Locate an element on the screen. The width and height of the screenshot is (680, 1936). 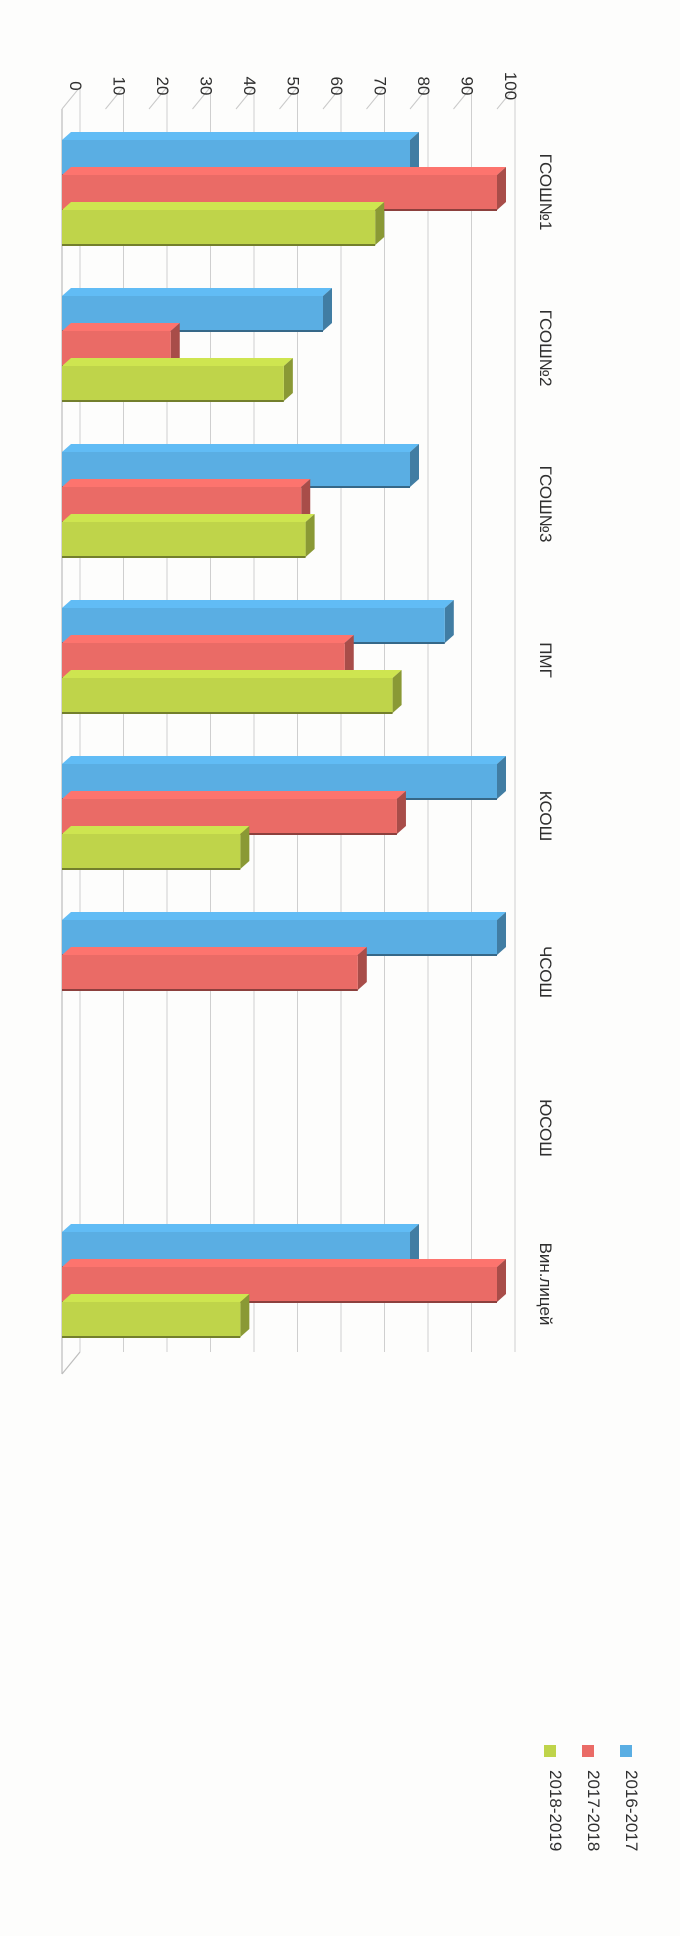
value-axis-ticks: 0 10 20 30 40 50 60 70 80 90 100 is located at coordinates (293, 86).